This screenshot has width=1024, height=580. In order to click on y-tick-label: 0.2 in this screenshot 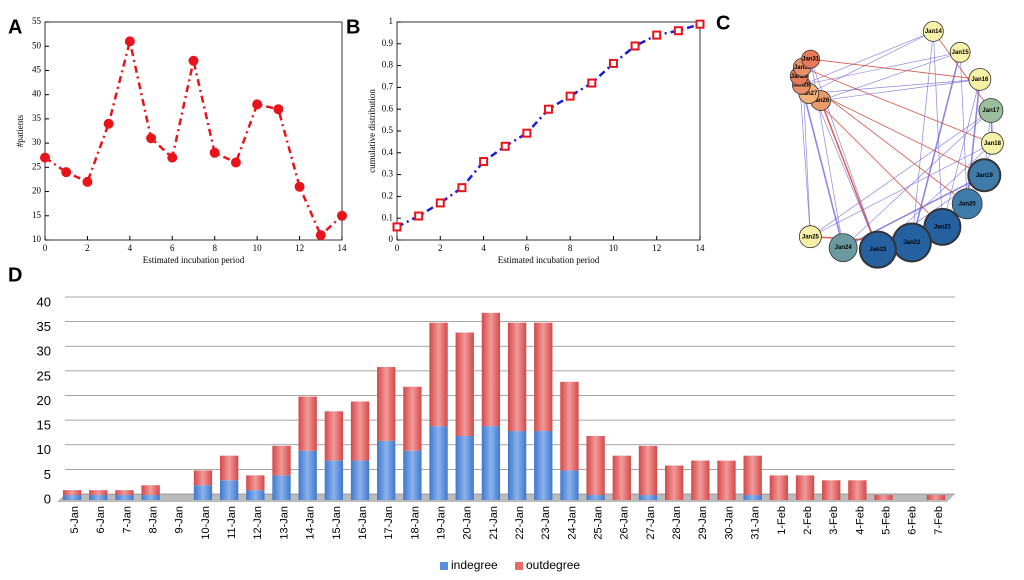, I will do `click(387, 195)`.